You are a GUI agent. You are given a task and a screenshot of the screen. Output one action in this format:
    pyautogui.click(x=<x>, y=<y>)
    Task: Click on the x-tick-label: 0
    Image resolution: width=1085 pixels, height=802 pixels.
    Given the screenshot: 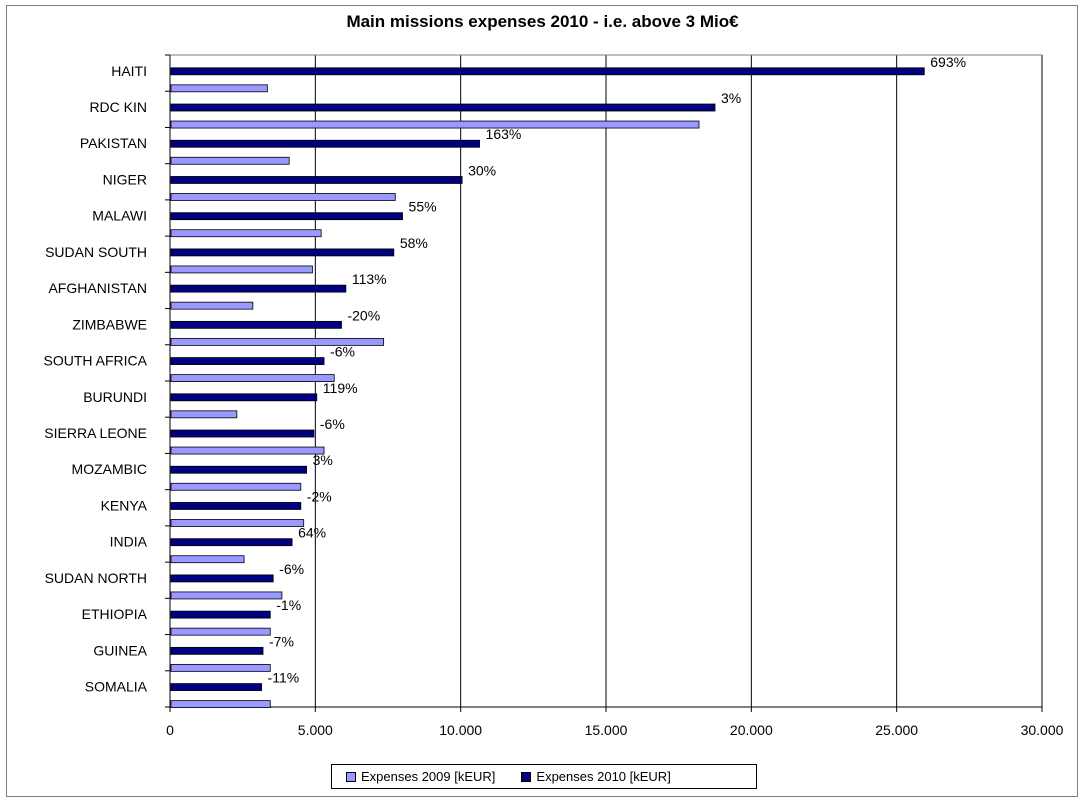 What is the action you would take?
    pyautogui.click(x=170, y=730)
    